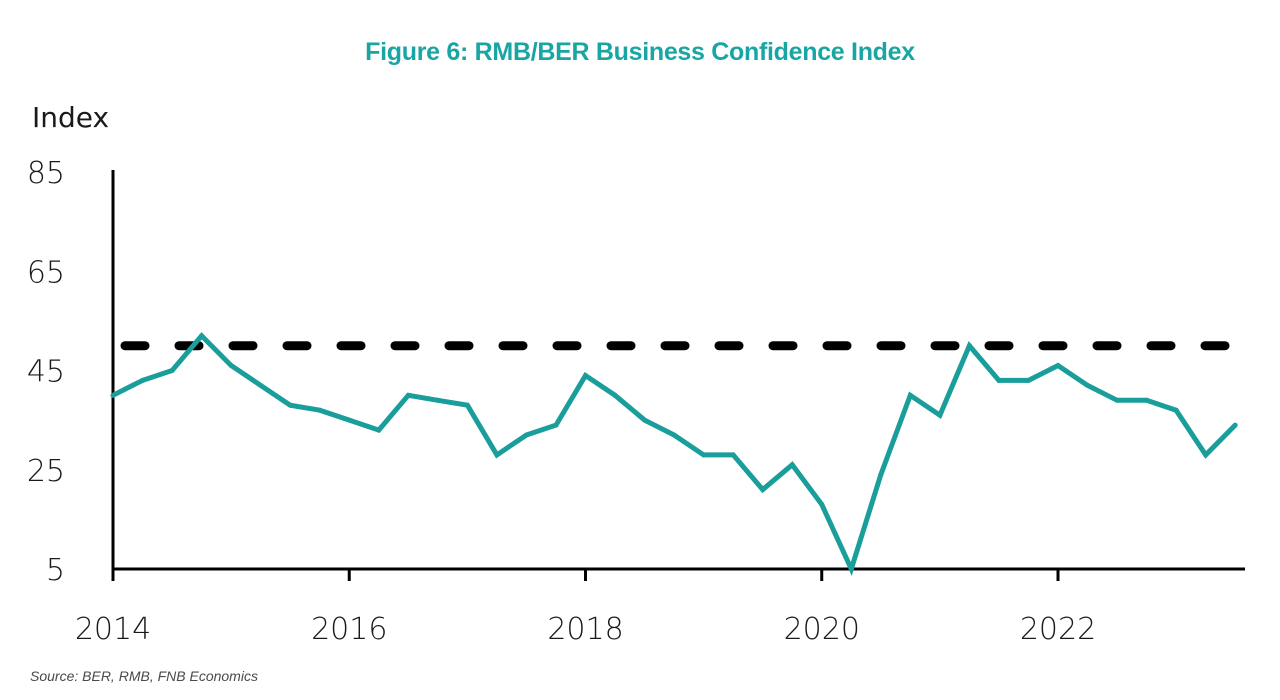  I want to click on data-point-2019Q2, so click(733, 455).